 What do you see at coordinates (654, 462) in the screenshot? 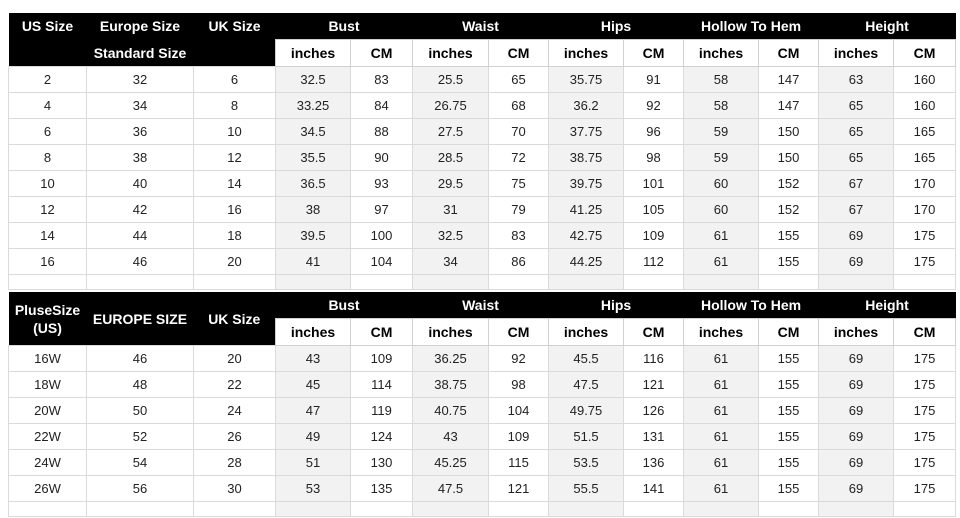
I see `cell: 136` at bounding box center [654, 462].